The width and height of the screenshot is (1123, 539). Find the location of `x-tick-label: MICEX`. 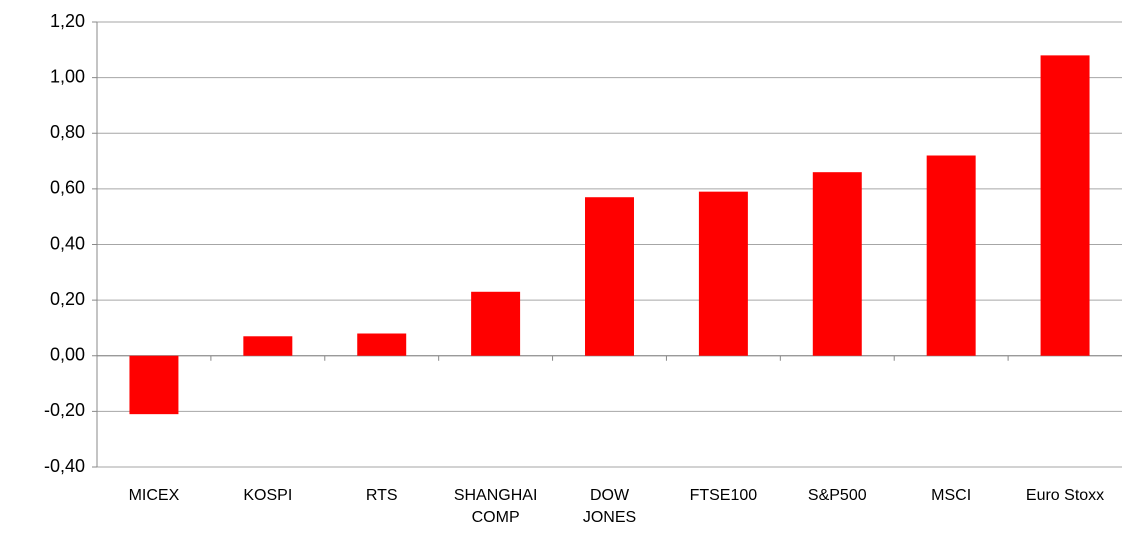

x-tick-label: MICEX is located at coordinates (154, 495).